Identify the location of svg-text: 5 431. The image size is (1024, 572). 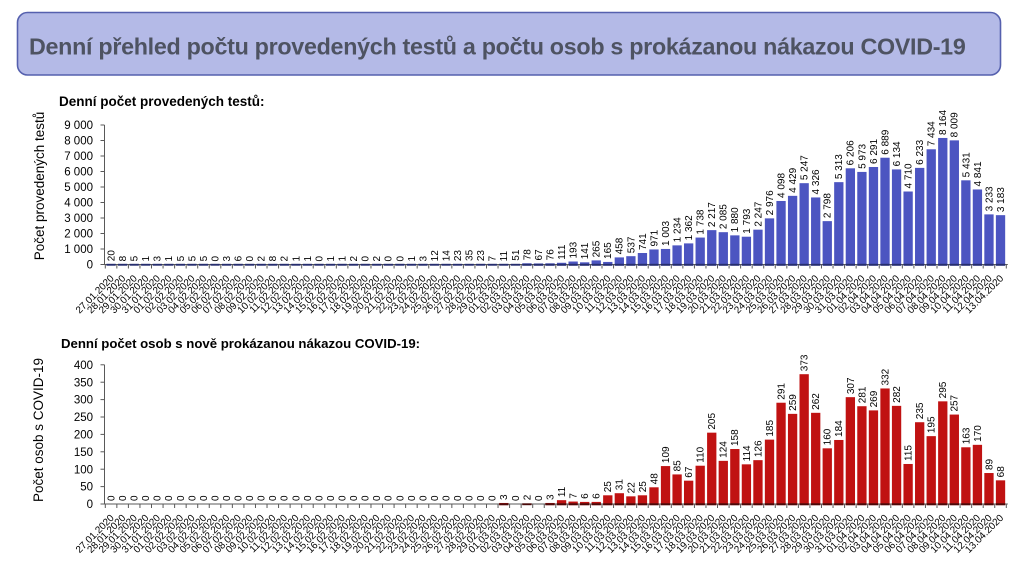
(966, 164).